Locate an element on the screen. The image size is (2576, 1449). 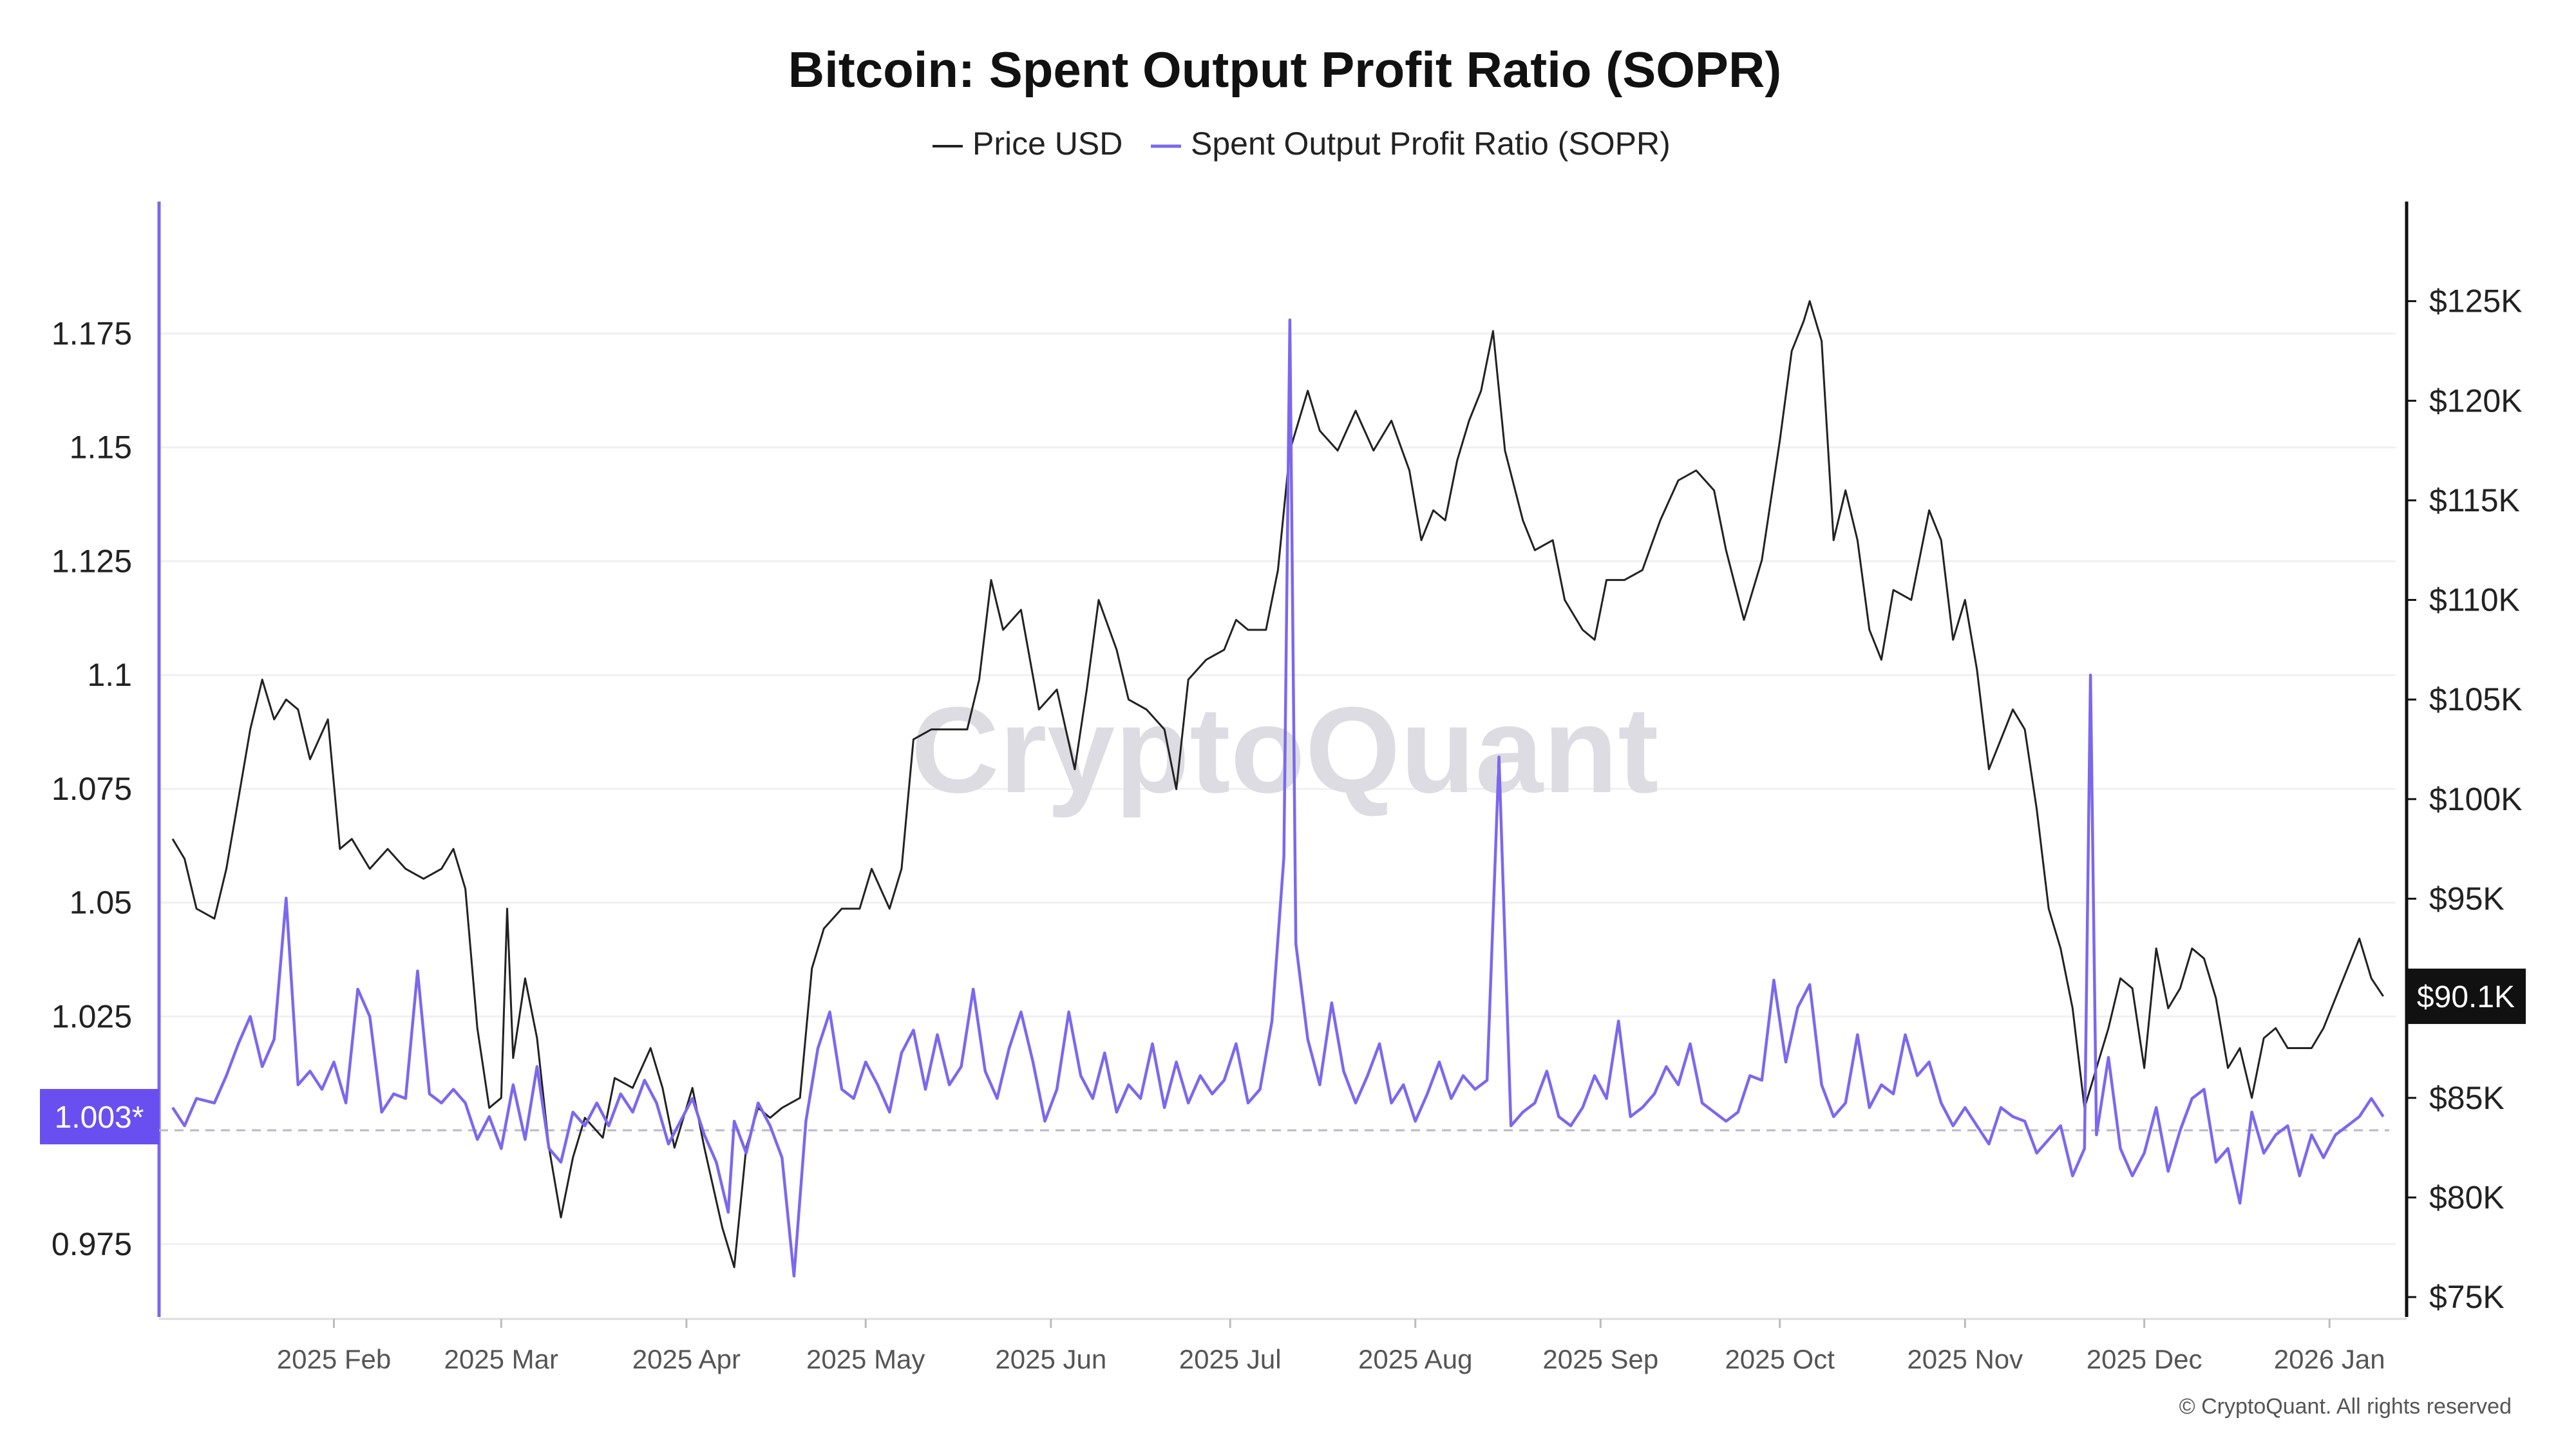
right-tick-label: $115K is located at coordinates (2474, 500).